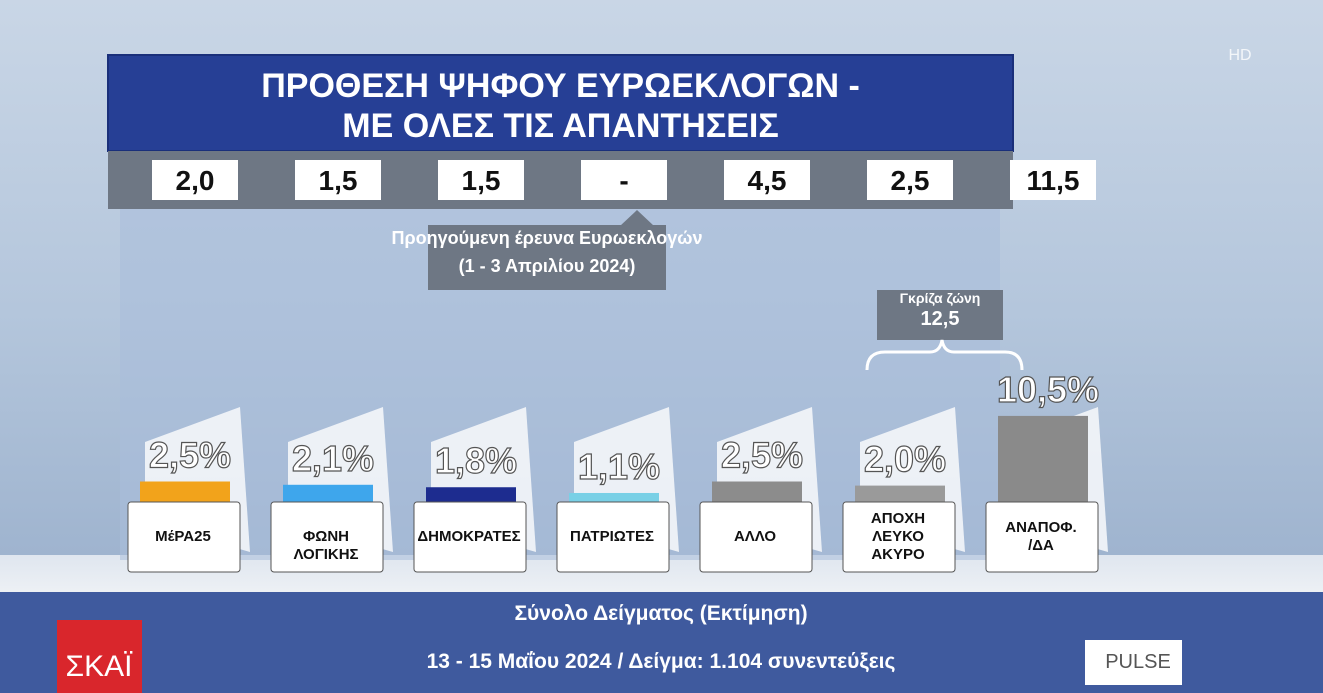 The image size is (1323, 693). Describe the element at coordinates (905, 459) in the screenshot. I see `value-label: 2,0%` at that location.